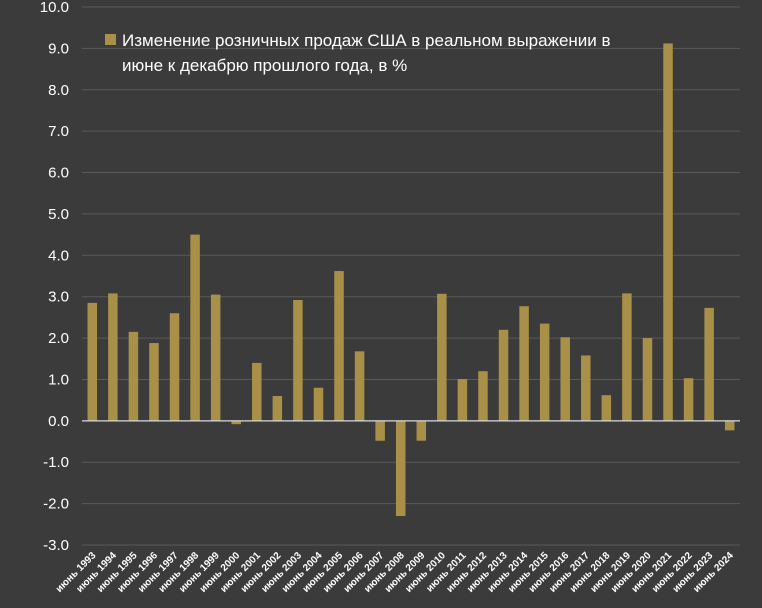  I want to click on y-tick-label: 2.0, so click(58, 338).